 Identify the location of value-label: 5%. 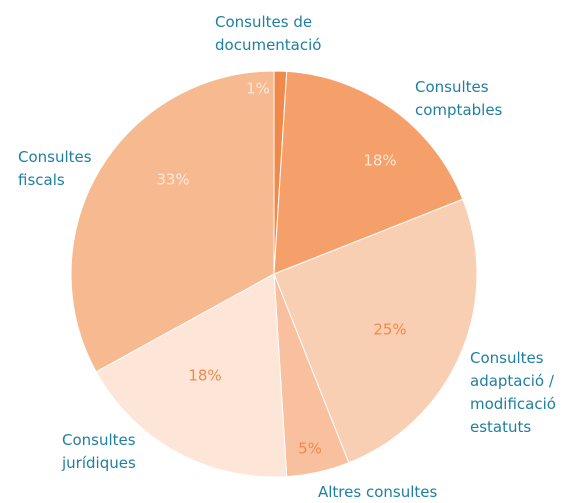
(310, 449).